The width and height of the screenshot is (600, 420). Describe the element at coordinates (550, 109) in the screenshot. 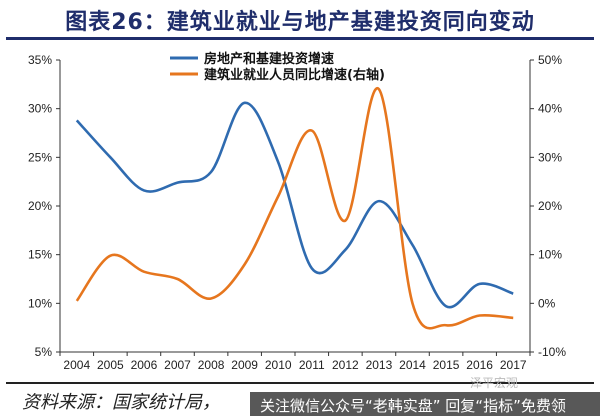

I see `y-right-tick-label: 40%` at that location.